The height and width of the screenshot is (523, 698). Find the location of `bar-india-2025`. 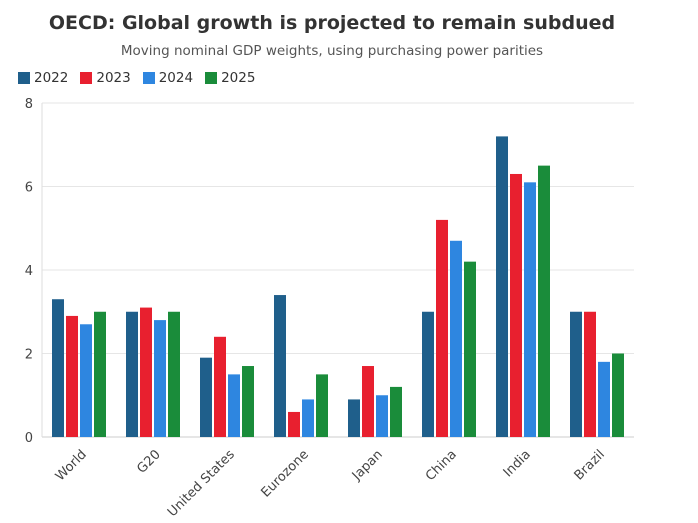

bar-india-2025 is located at coordinates (544, 301).